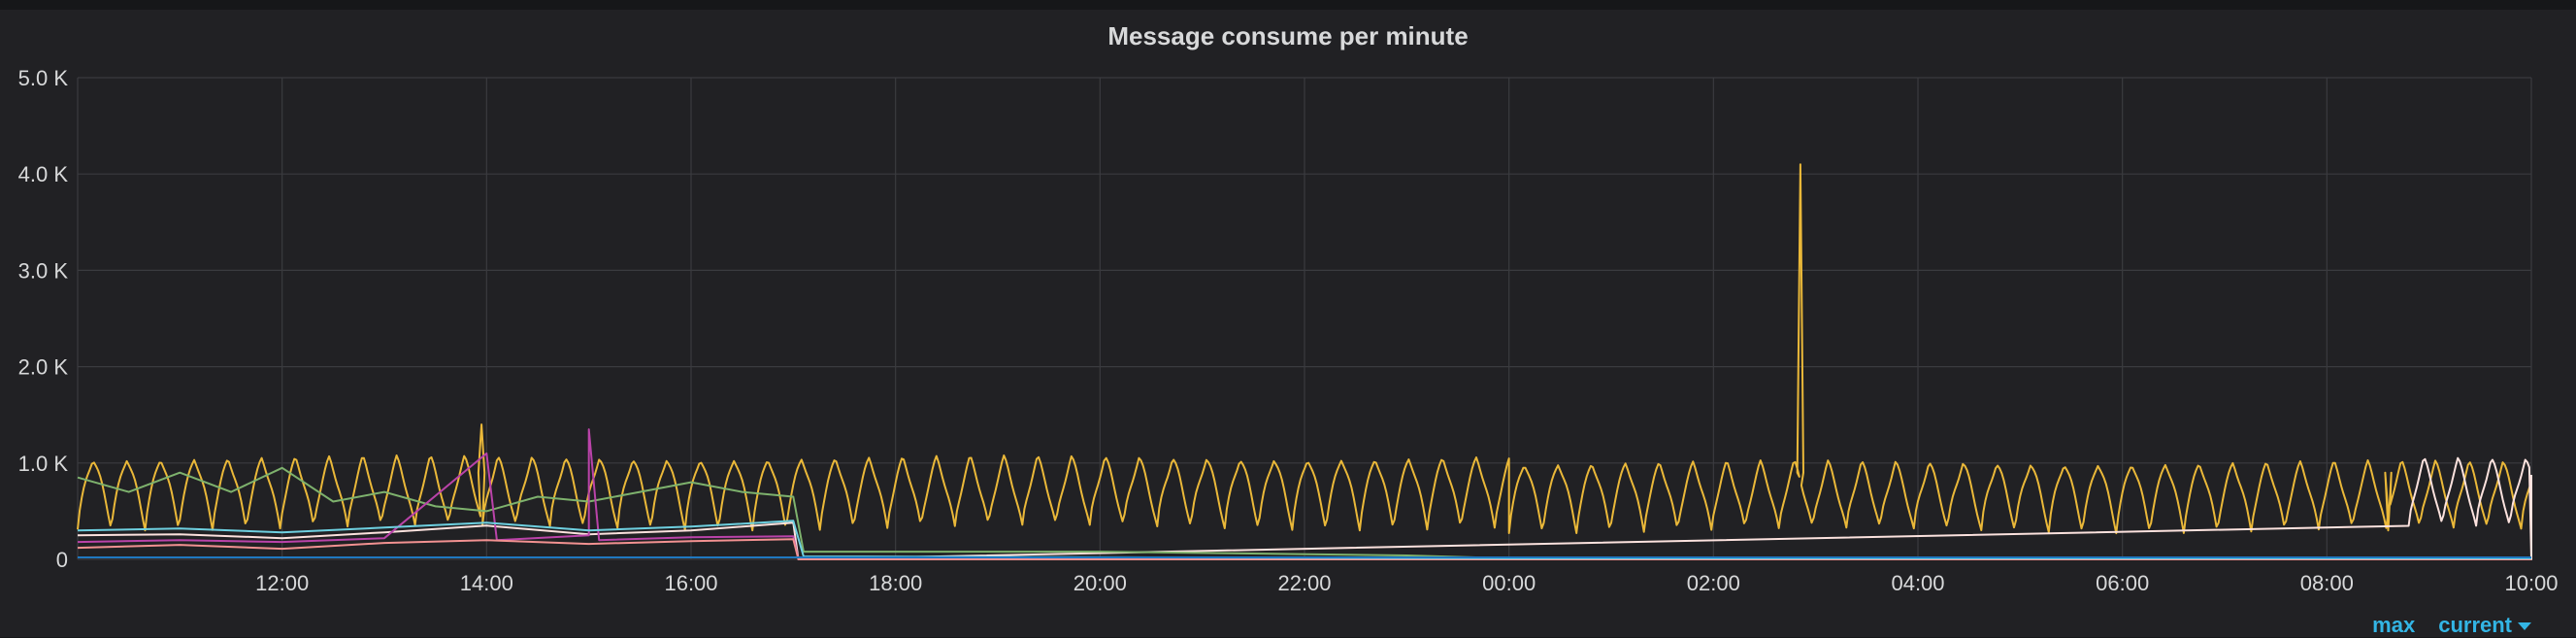 This screenshot has width=2576, height=638. Describe the element at coordinates (43, 174) in the screenshot. I see `y-tick-label: 4.0 K` at that location.